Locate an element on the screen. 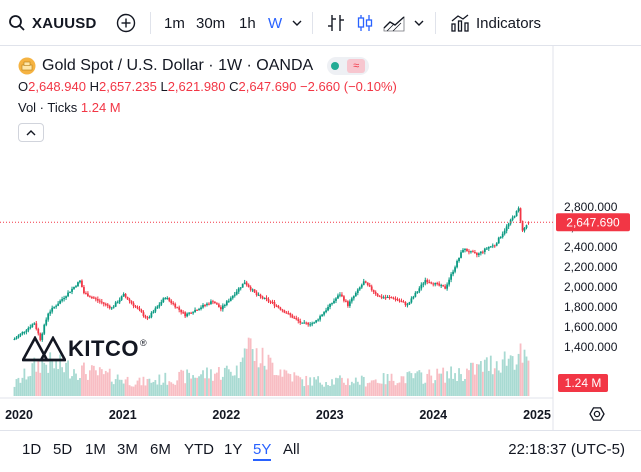 This screenshot has height=472, width=641. candles-icon is located at coordinates (365, 23).